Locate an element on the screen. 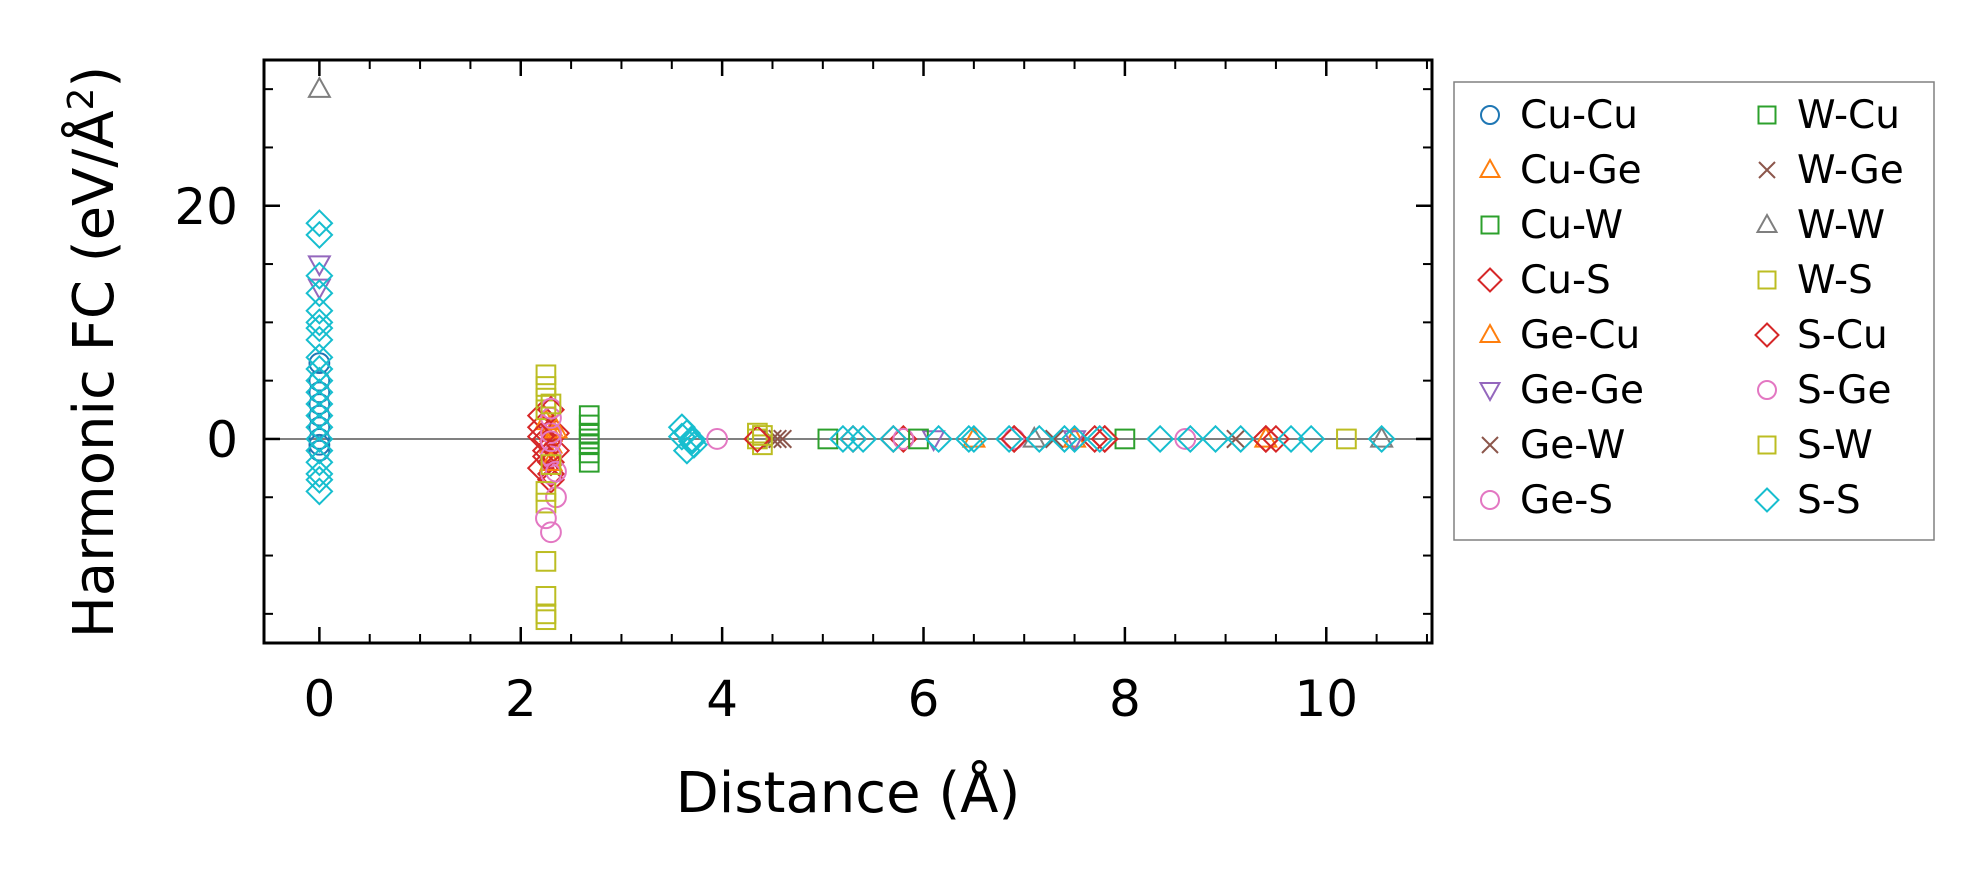  legend-label: Ge-S is located at coordinates (1566, 500).